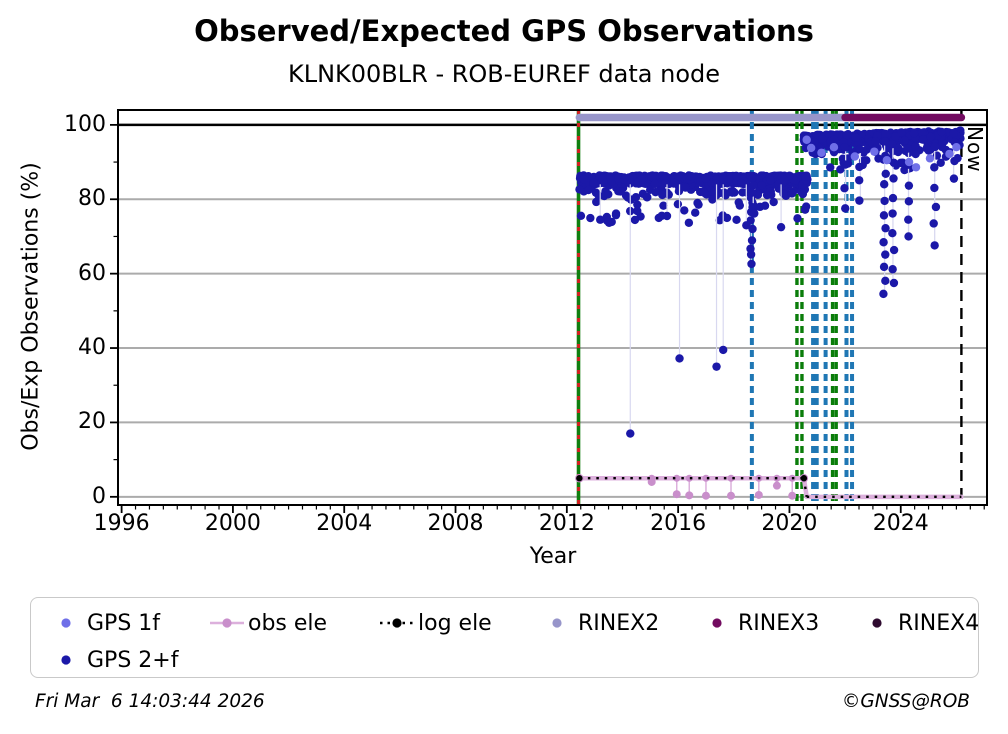  What do you see at coordinates (455, 523) in the screenshot?
I see `x-tick-label: 2008` at bounding box center [455, 523].